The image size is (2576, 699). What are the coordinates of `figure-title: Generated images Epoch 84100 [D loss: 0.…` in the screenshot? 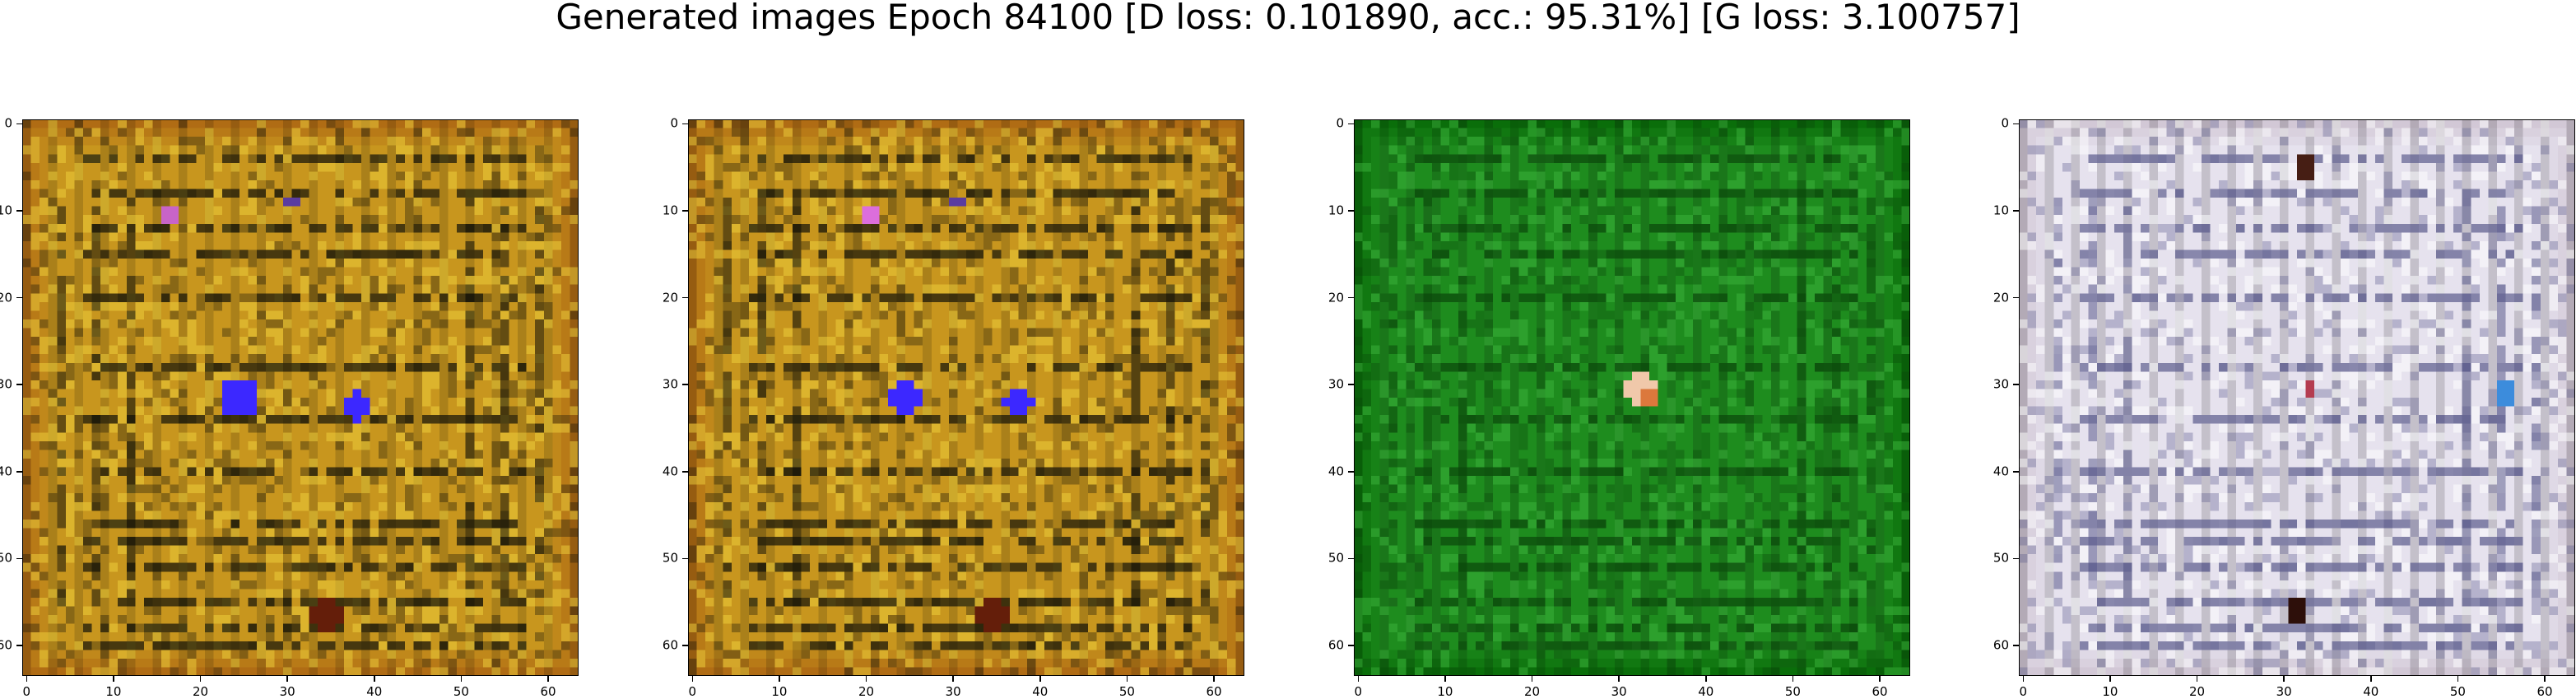 It's located at (1288, 18).